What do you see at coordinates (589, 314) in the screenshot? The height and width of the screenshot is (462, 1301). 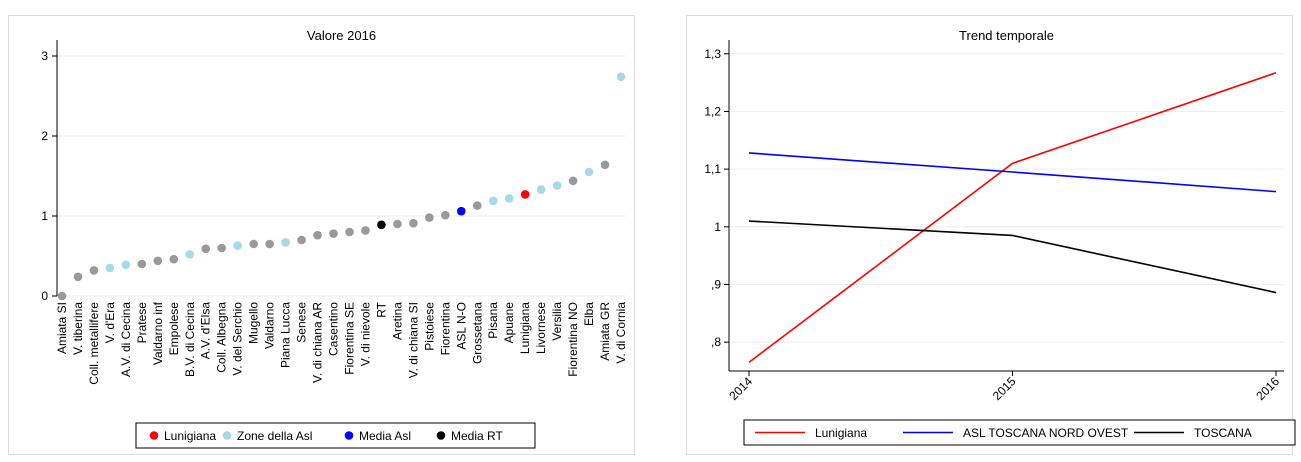 I see `x-tick-label: Elba` at bounding box center [589, 314].